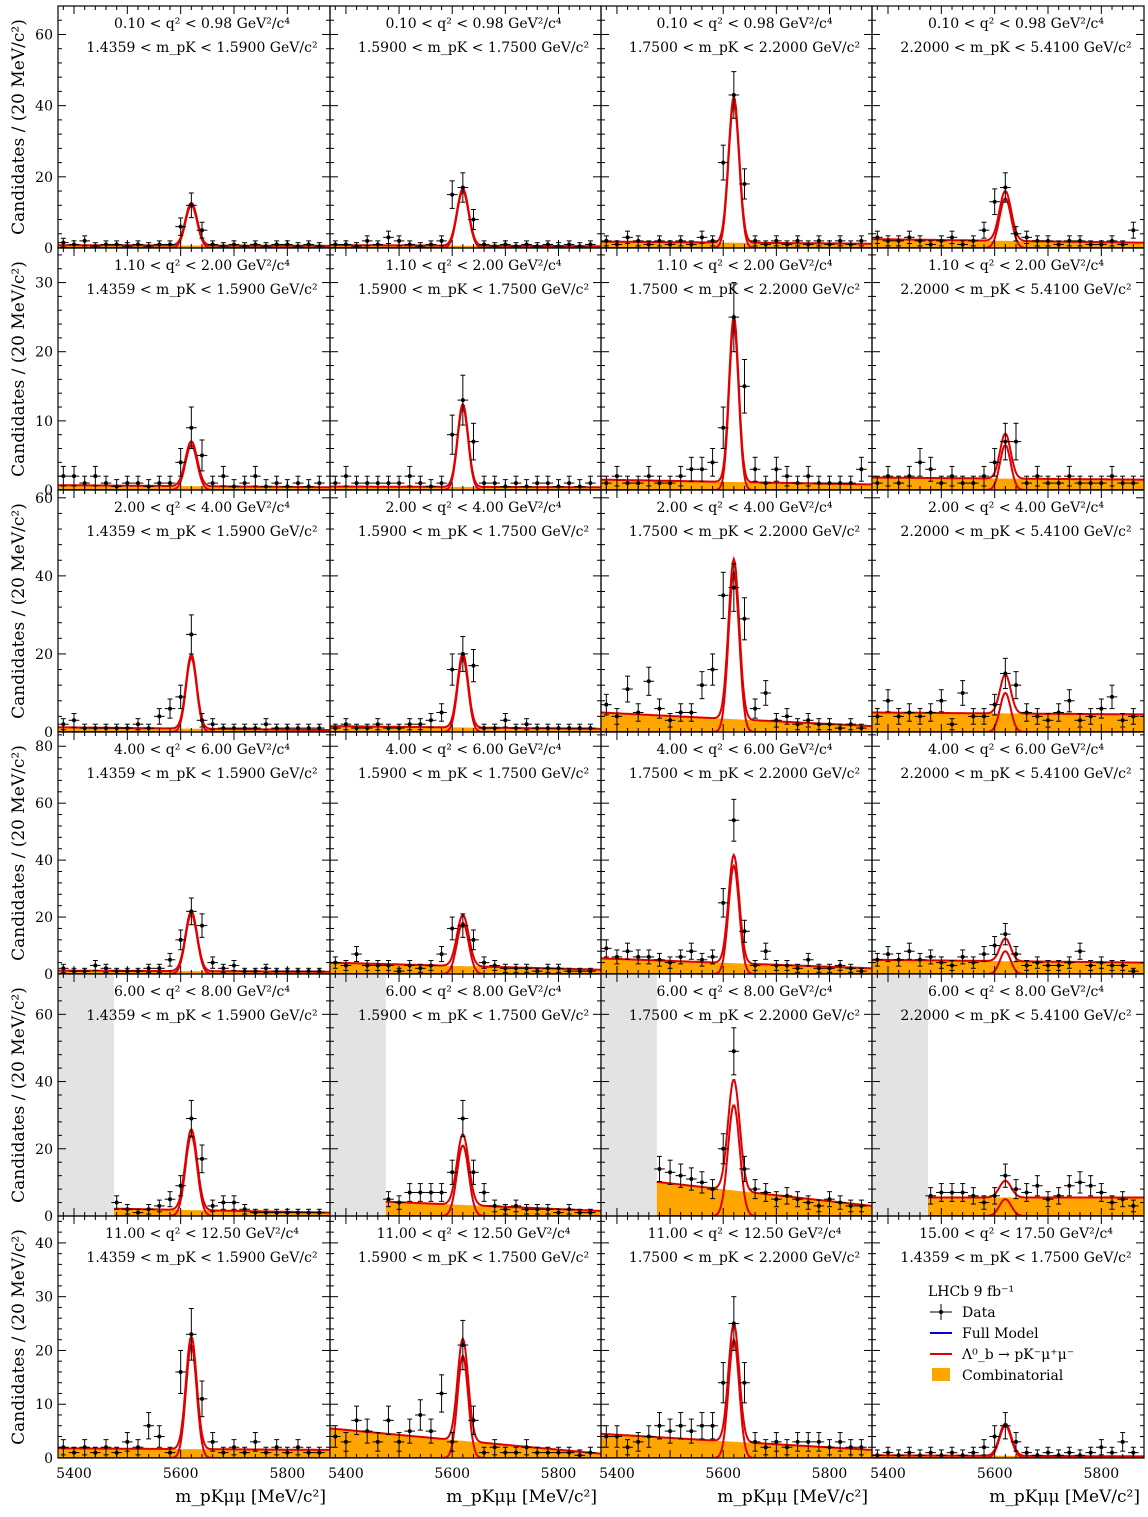 The image size is (1148, 1517). What do you see at coordinates (222, 1171) in the screenshot?
I see `full-model-curve` at bounding box center [222, 1171].